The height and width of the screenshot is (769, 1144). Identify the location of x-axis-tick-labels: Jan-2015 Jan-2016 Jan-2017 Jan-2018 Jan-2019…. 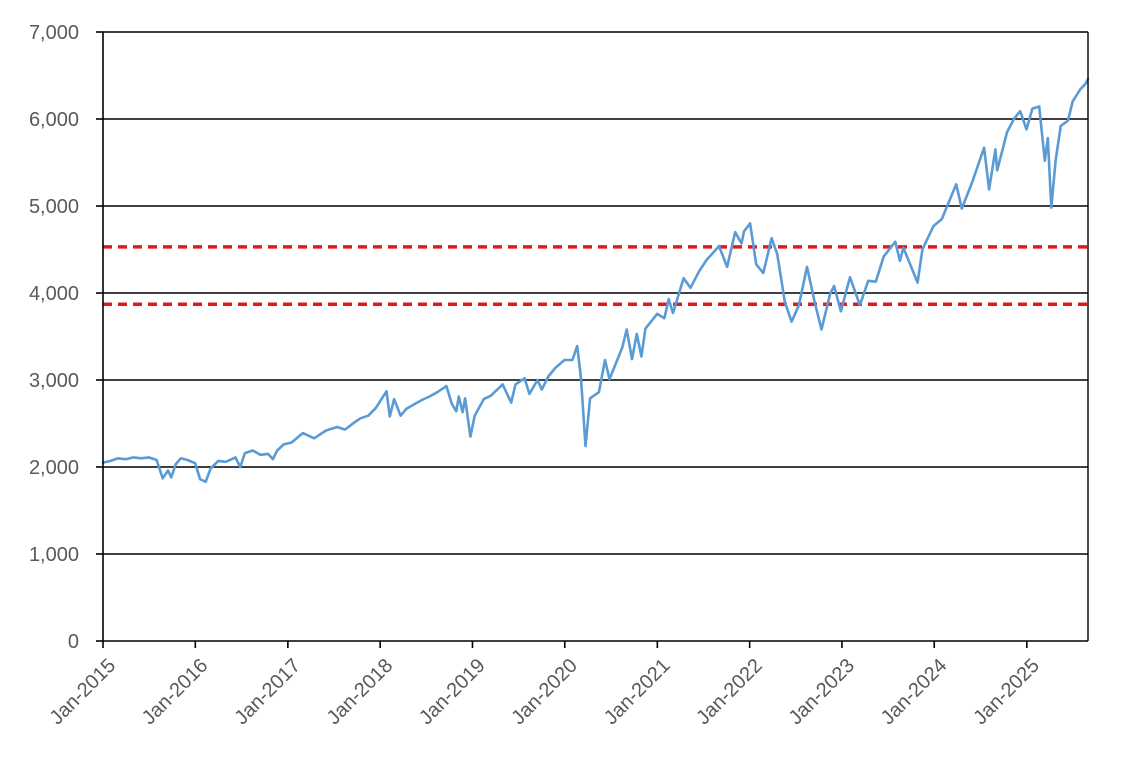
(545, 692).